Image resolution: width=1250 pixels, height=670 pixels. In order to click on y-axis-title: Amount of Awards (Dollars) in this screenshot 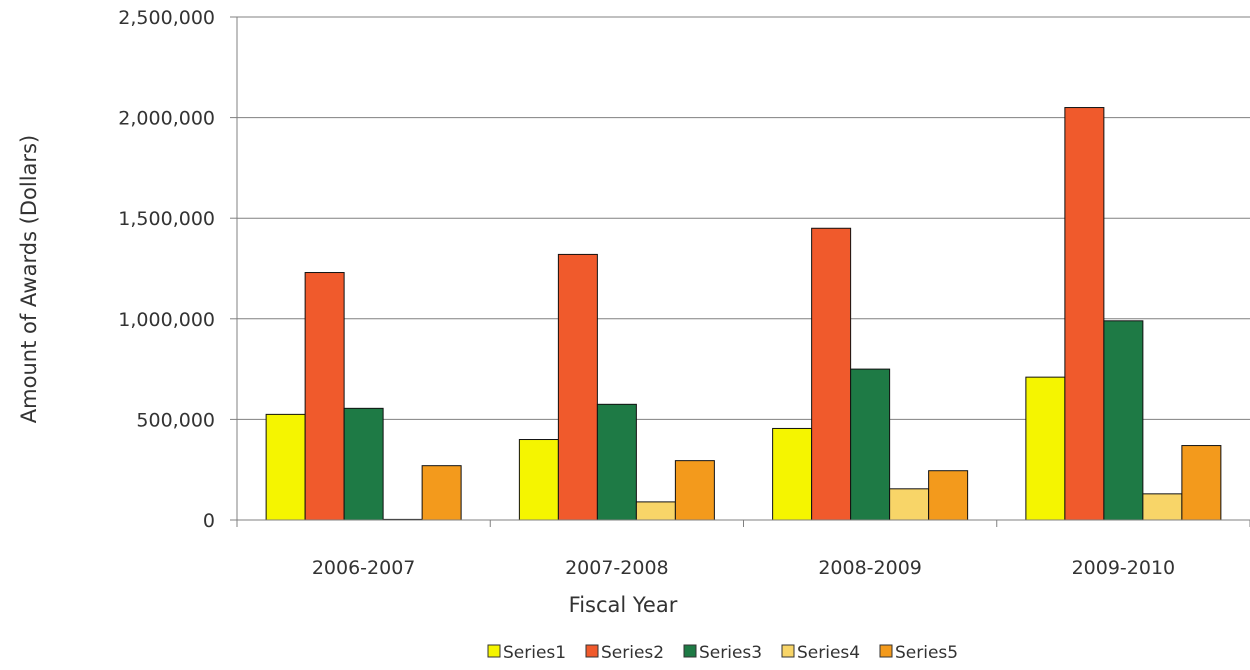, I will do `click(29, 279)`.